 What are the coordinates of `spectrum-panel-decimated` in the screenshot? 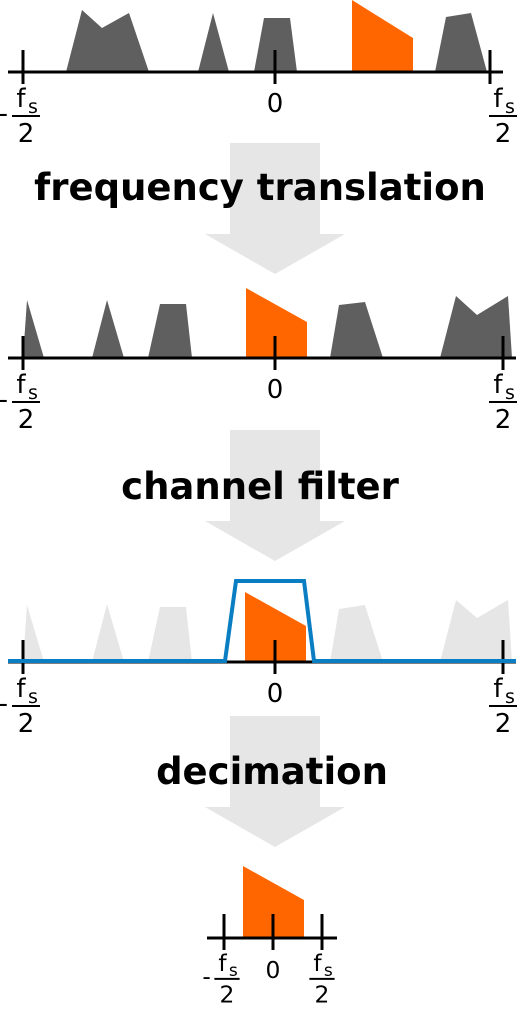 It's located at (272, 908).